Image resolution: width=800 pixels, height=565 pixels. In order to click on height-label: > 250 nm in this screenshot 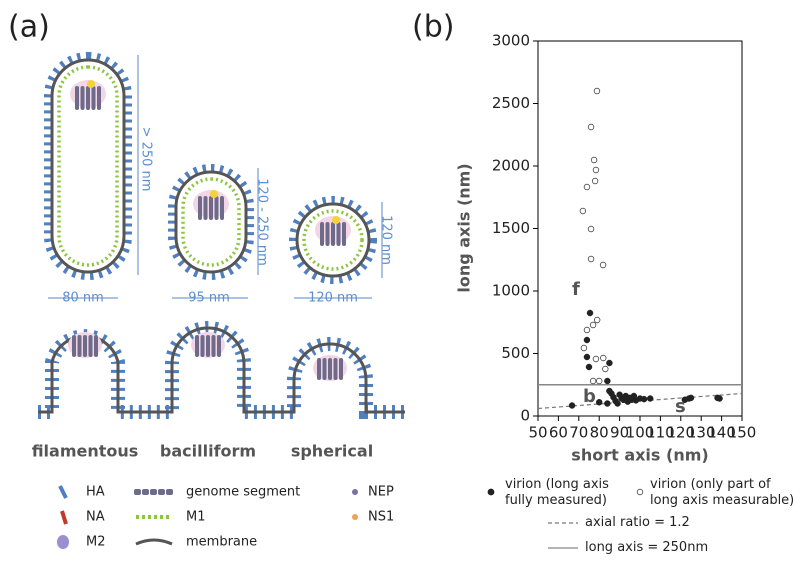, I will do `click(146, 159)`.